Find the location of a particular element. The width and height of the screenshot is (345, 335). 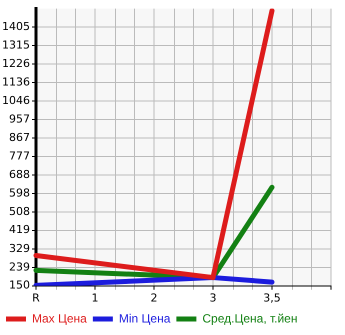

y-tick-label: 598 is located at coordinates (19, 193).